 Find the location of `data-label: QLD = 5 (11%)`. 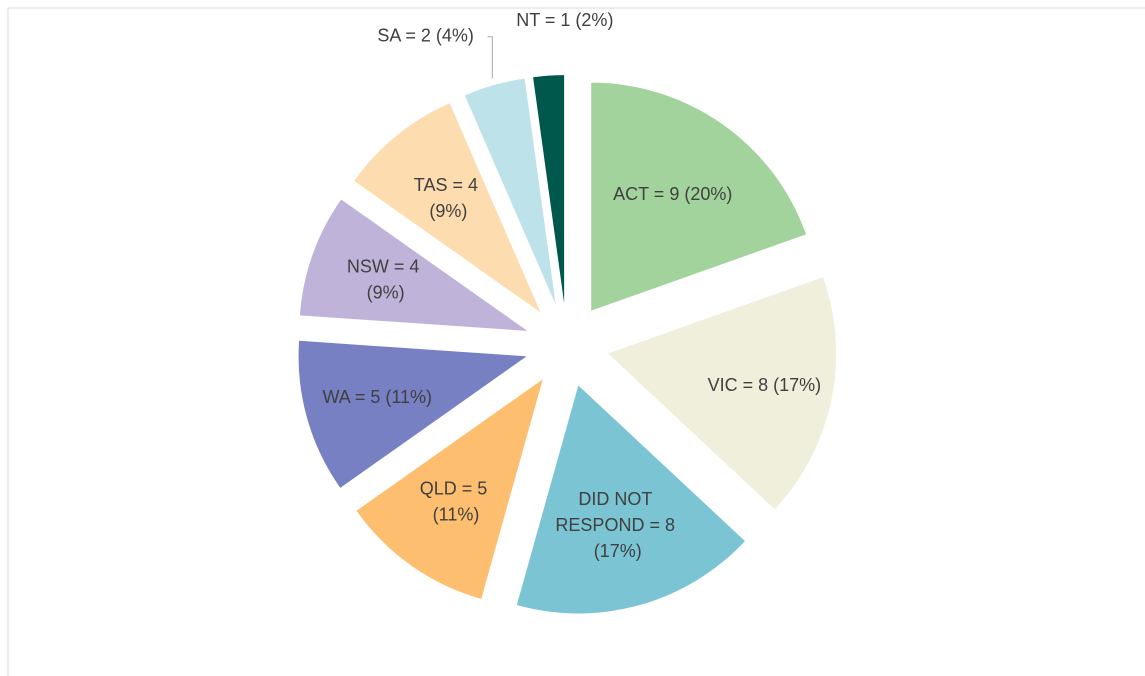

data-label: QLD = 5 (11%) is located at coordinates (456, 501).